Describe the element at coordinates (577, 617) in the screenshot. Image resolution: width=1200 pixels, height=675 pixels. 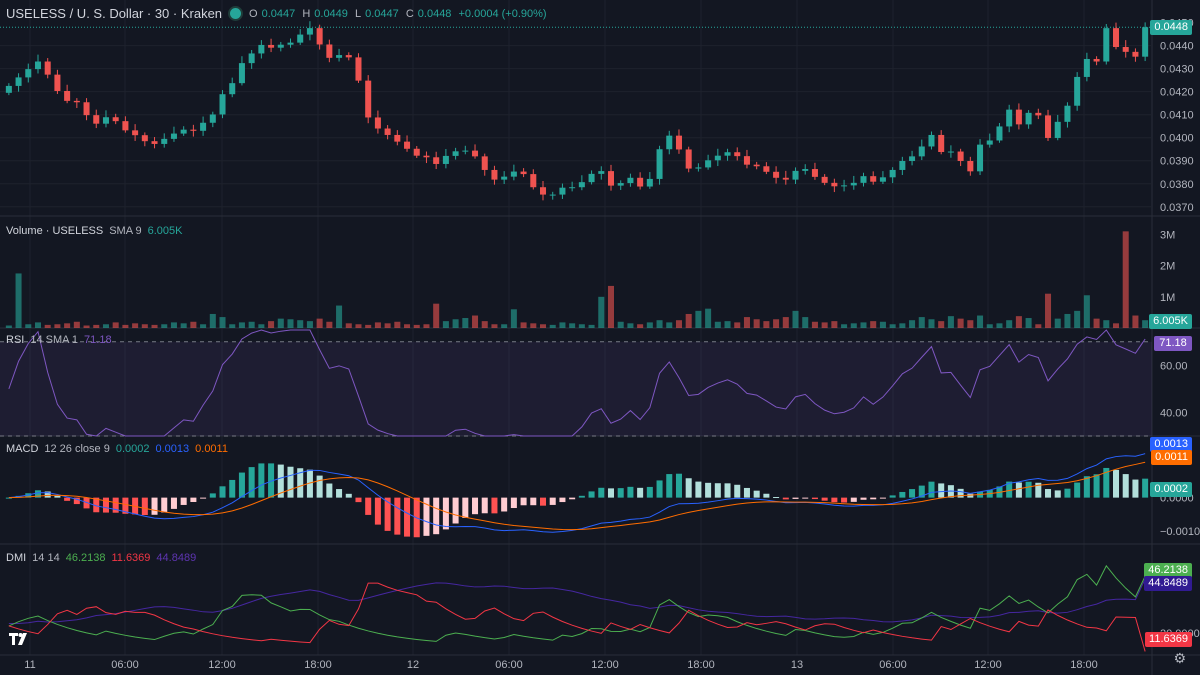
I see `dmi-minus-line` at that location.